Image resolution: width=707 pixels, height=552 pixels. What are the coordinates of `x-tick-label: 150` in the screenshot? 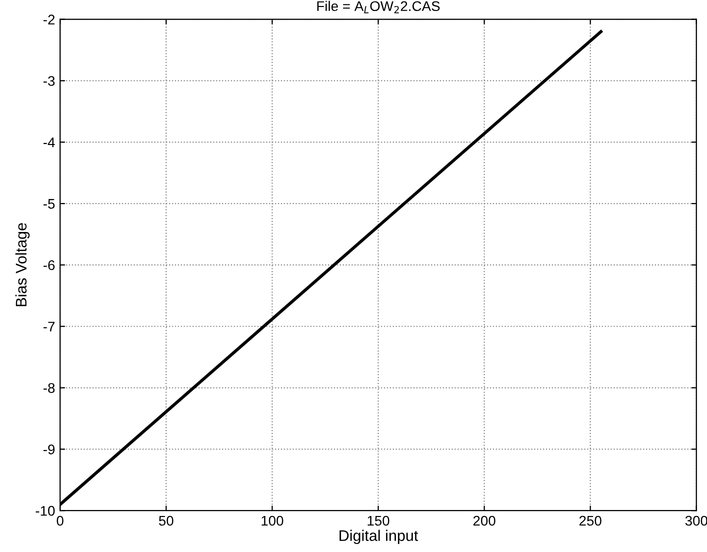 It's located at (379, 521).